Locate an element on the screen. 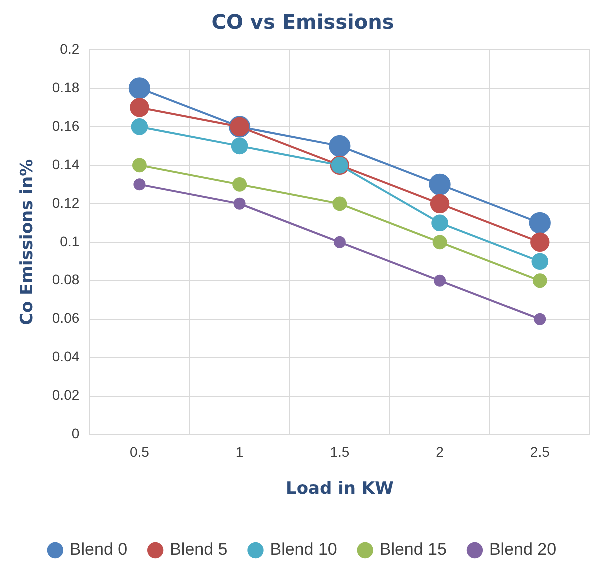 The image size is (610, 577). y-tick-label: 0.08 is located at coordinates (66, 280).